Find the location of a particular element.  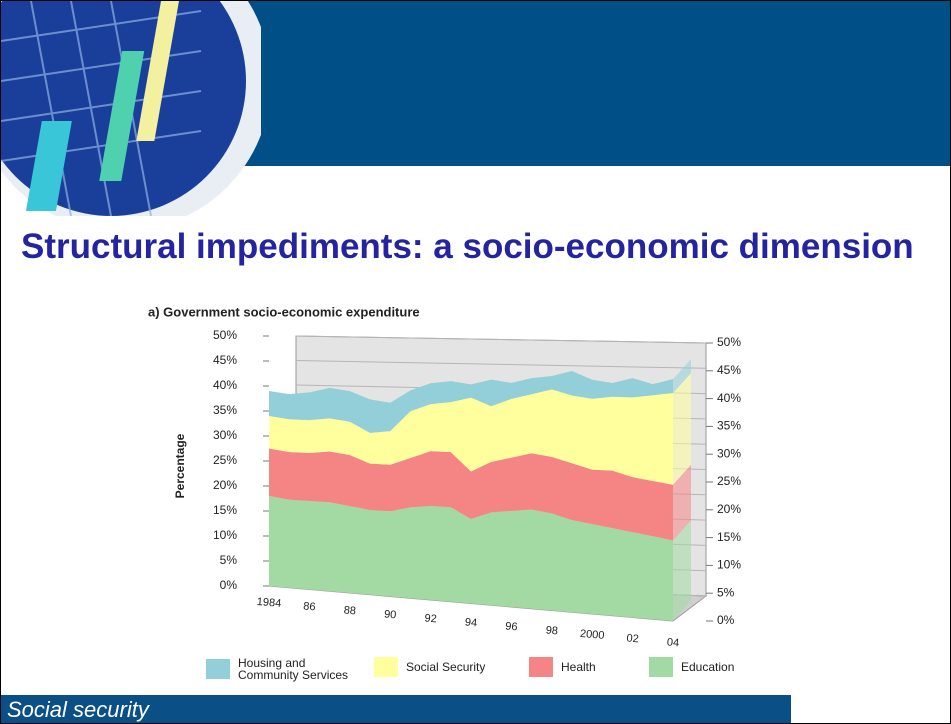

x-tick-label: 92 is located at coordinates (430, 618).